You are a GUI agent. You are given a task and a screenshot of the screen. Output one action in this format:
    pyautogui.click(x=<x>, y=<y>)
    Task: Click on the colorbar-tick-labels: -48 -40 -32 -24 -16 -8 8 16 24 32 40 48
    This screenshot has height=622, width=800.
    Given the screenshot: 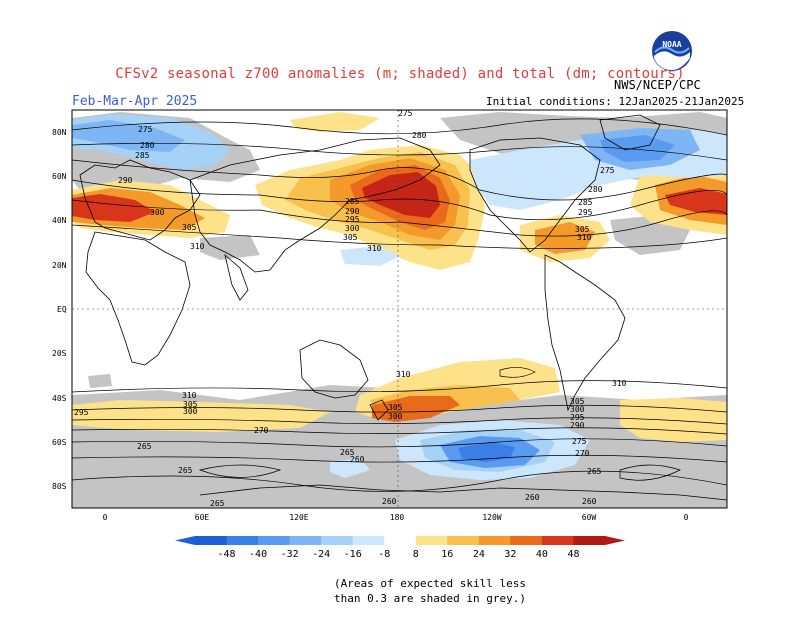 What is the action you would take?
    pyautogui.click(x=399, y=554)
    